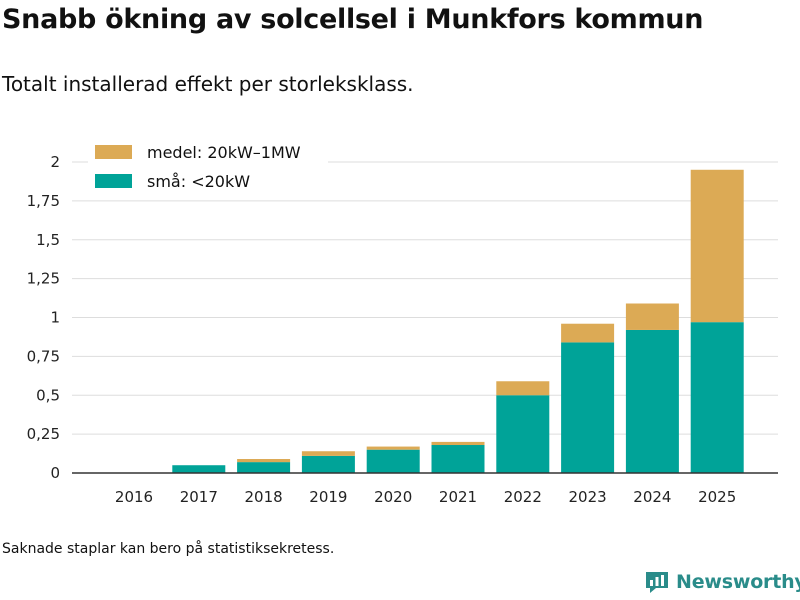  I want to click on bar-medium-2020, so click(393, 448).